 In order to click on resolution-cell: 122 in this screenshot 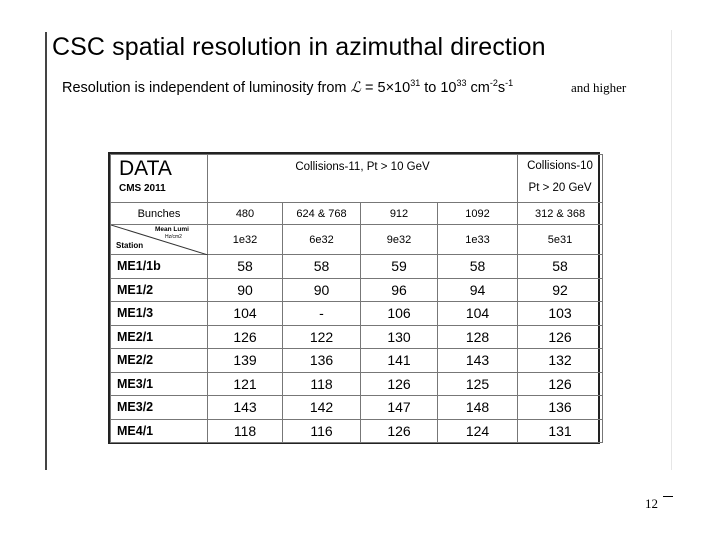, I will do `click(321, 336)`.